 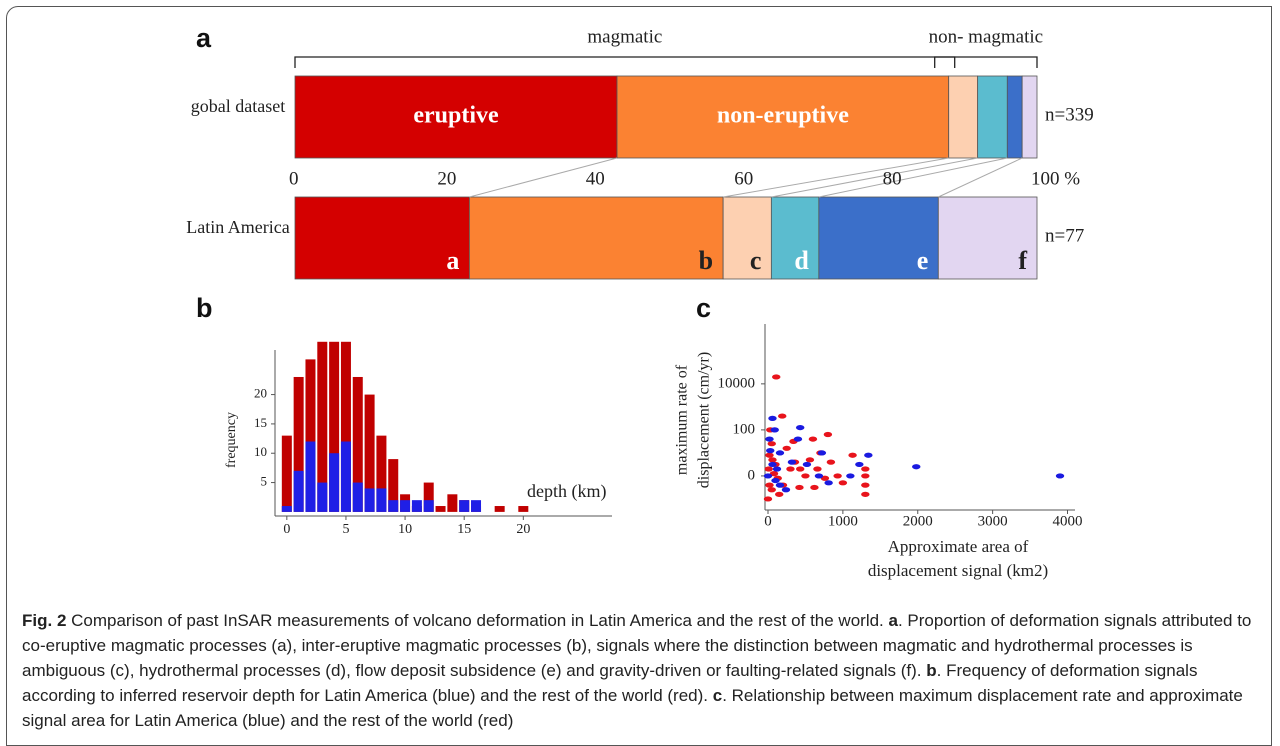 I want to click on bracket, so click(x=625, y=62).